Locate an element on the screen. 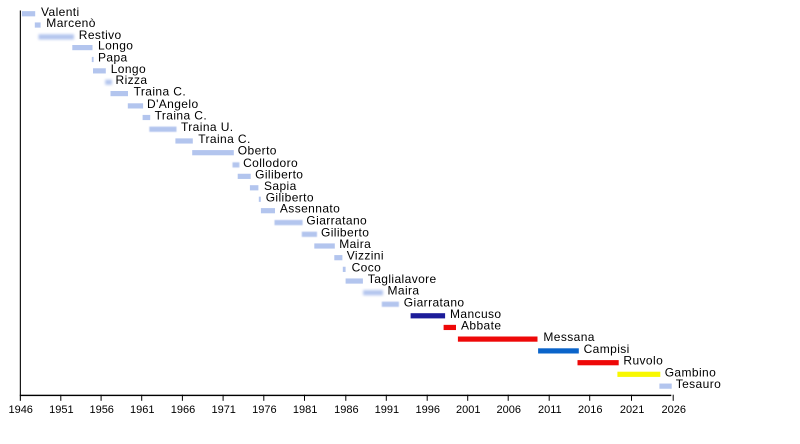 The height and width of the screenshot is (444, 800). svg-text: 2006 is located at coordinates (509, 410).